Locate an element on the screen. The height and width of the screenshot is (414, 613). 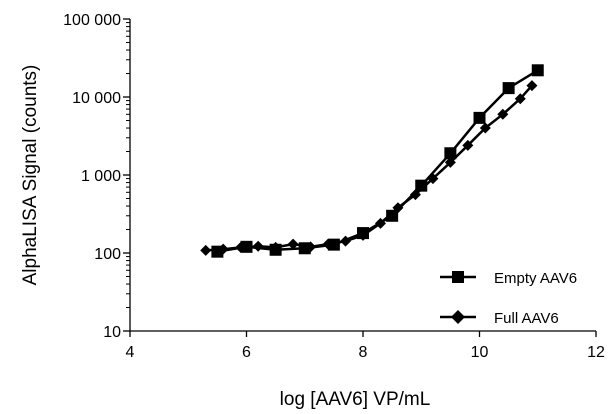
y-tick-label: 100 is located at coordinates (107, 254).